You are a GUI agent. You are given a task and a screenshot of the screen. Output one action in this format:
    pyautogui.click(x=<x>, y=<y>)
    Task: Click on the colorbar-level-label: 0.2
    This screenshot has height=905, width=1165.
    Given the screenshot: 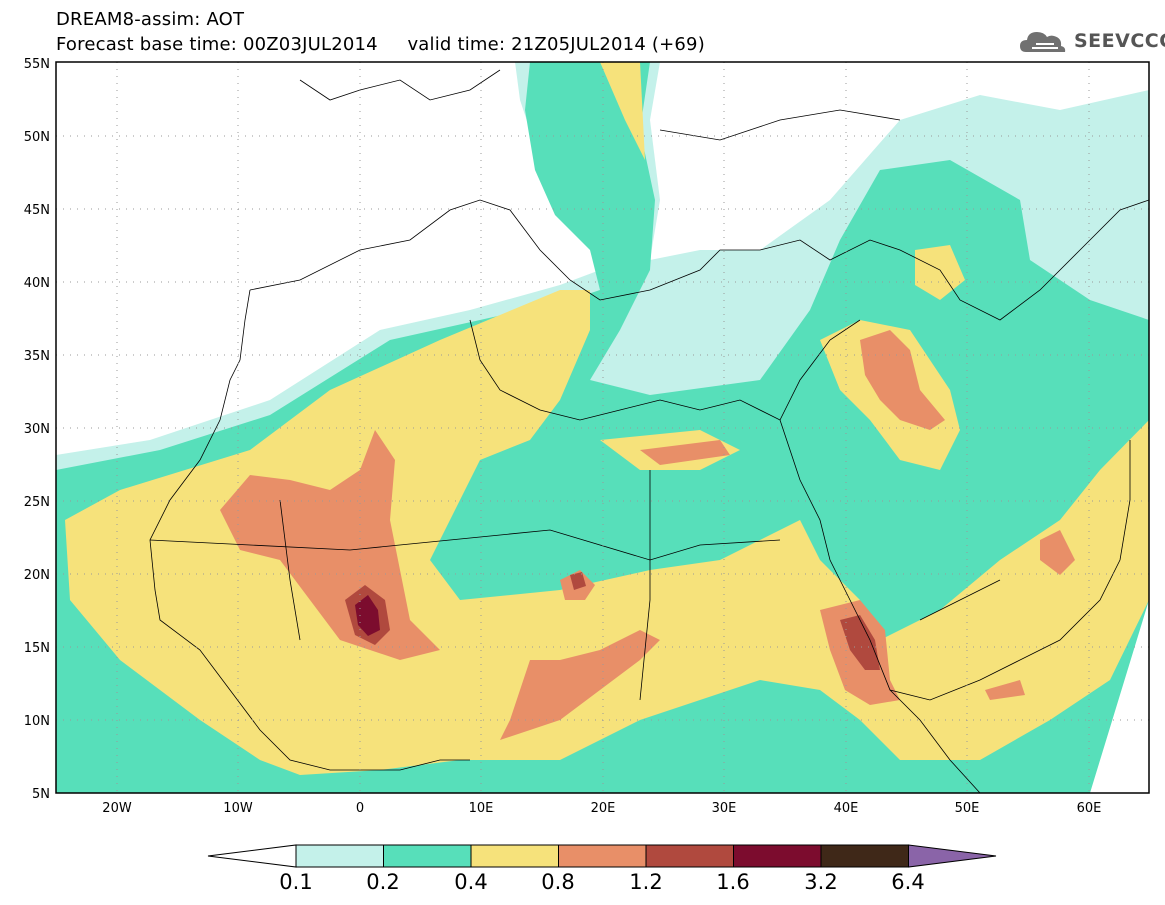 What is the action you would take?
    pyautogui.click(x=383, y=882)
    